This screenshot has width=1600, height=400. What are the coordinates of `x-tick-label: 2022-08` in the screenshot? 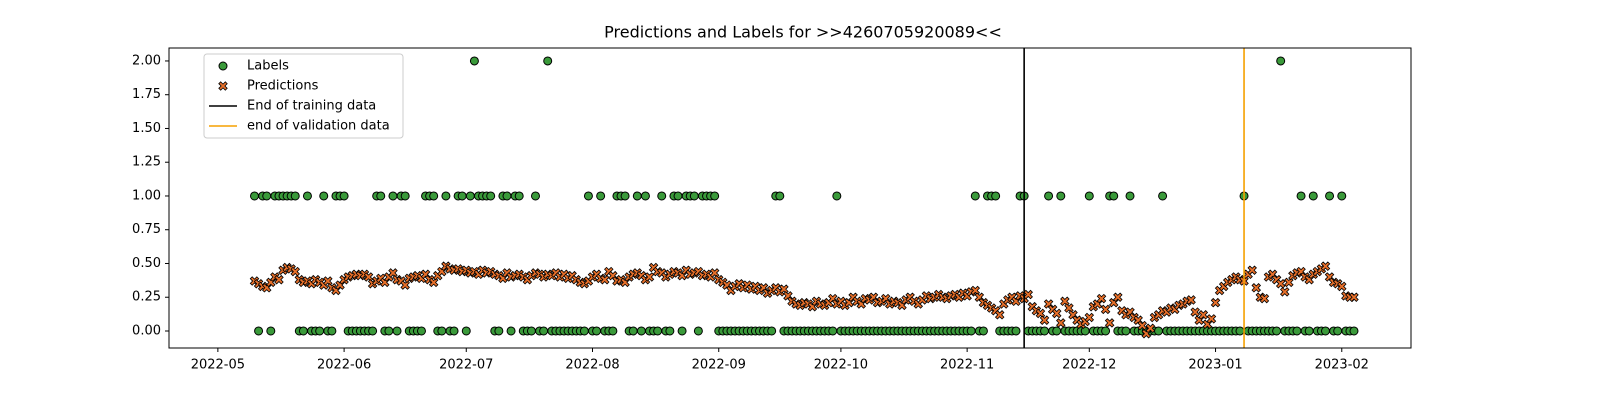 It's located at (592, 365).